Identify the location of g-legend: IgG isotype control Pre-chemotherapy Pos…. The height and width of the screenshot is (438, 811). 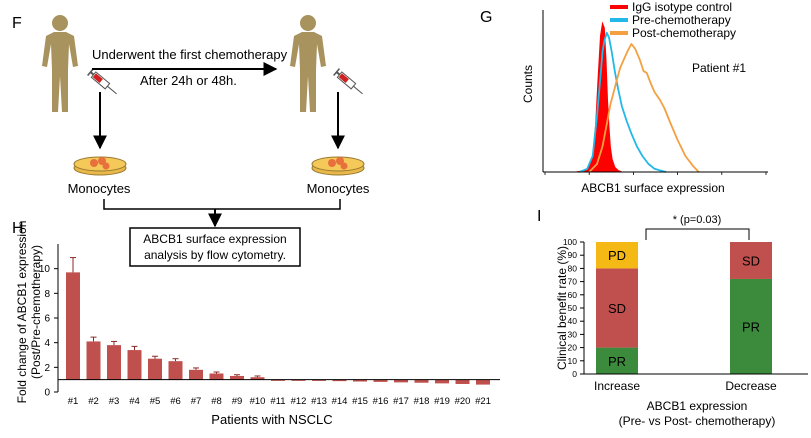
(673, 20).